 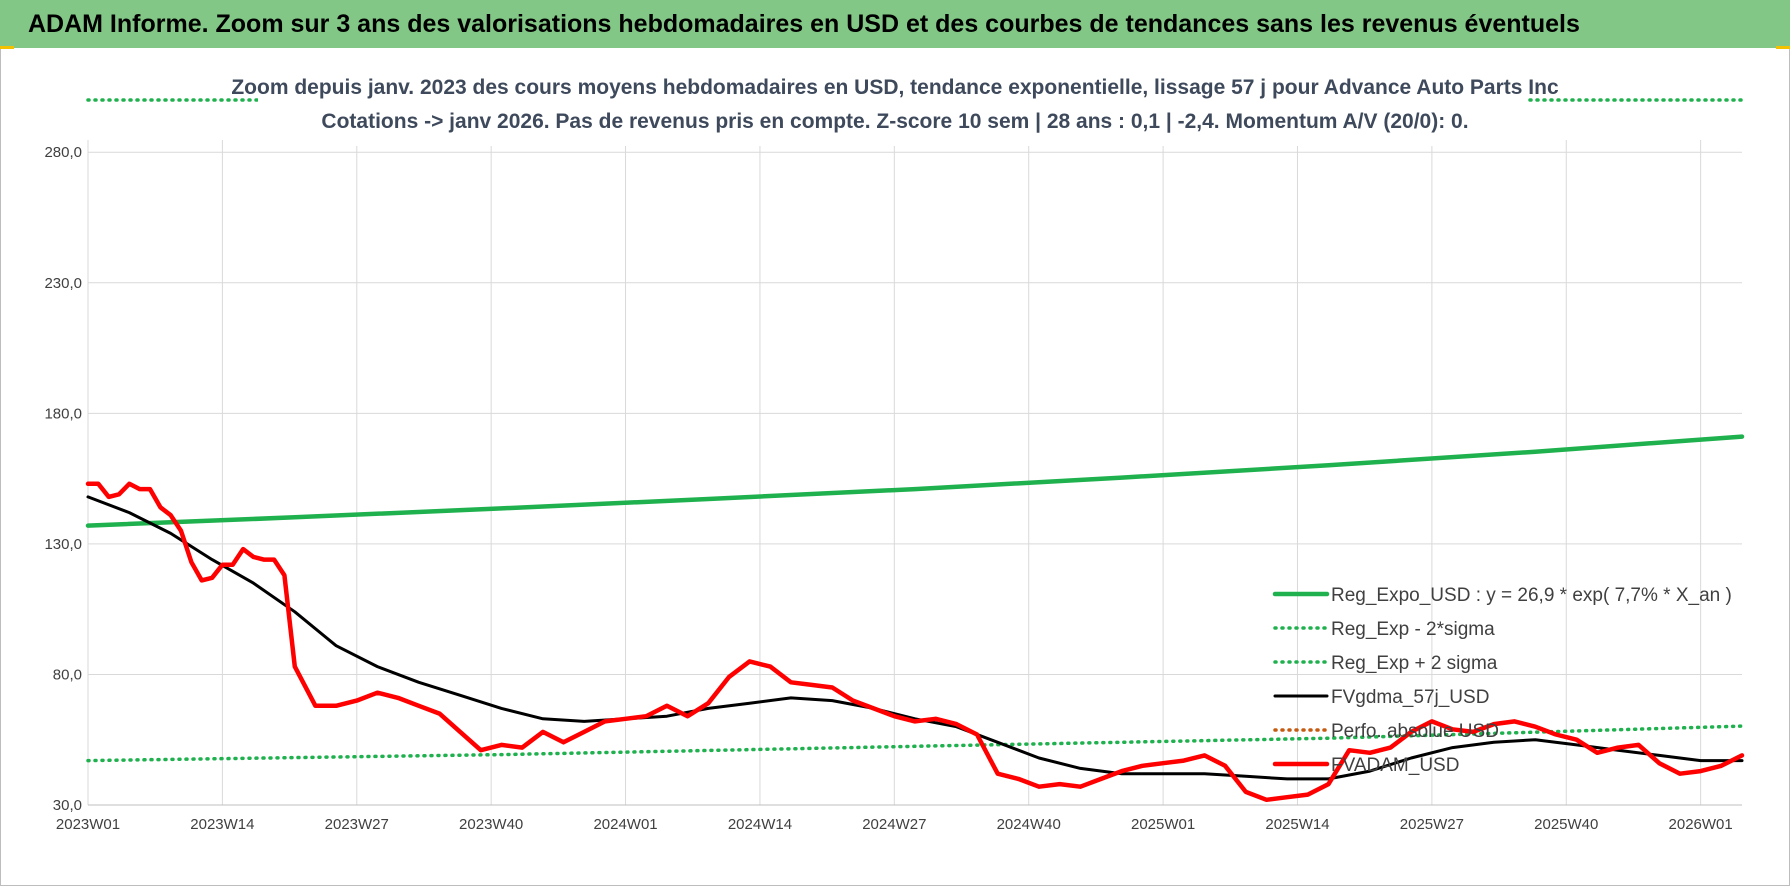 What do you see at coordinates (491, 824) in the screenshot?
I see `x-tick-label: 2023W40` at bounding box center [491, 824].